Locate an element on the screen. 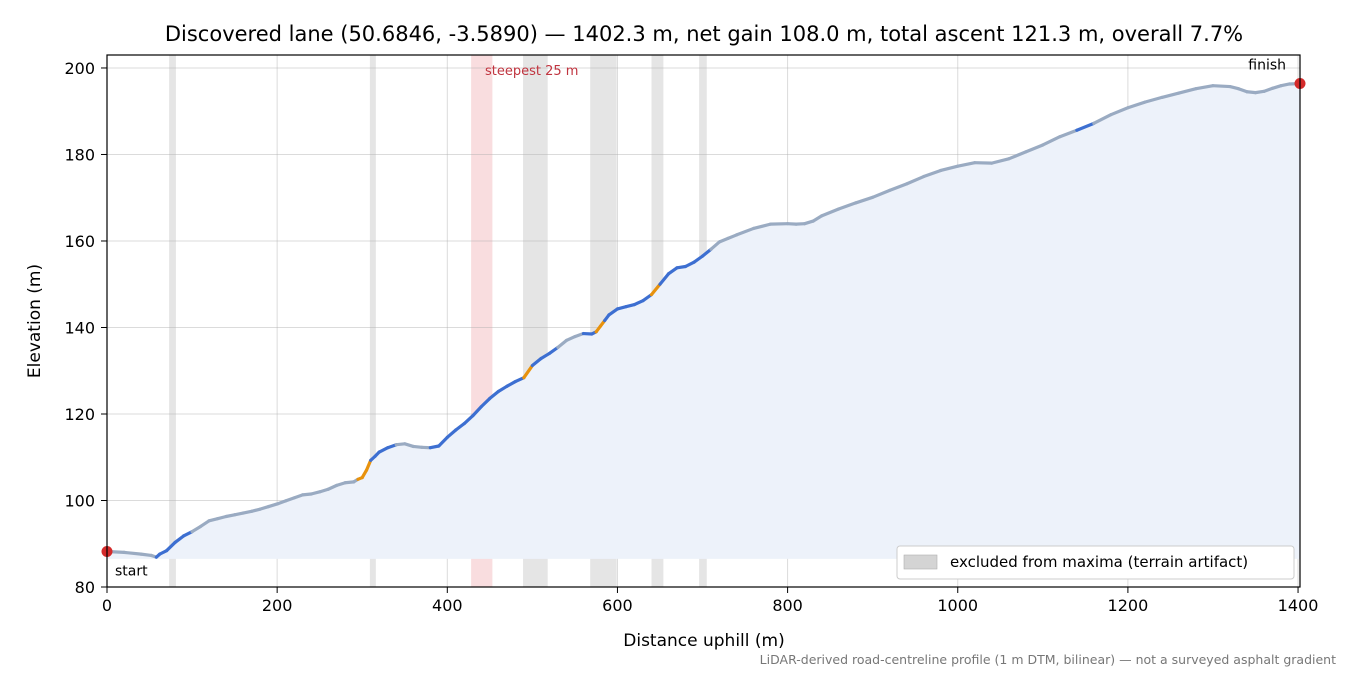 The image size is (1350, 675). legend: excluded from maxima (terrain artifact) is located at coordinates (1095, 562).